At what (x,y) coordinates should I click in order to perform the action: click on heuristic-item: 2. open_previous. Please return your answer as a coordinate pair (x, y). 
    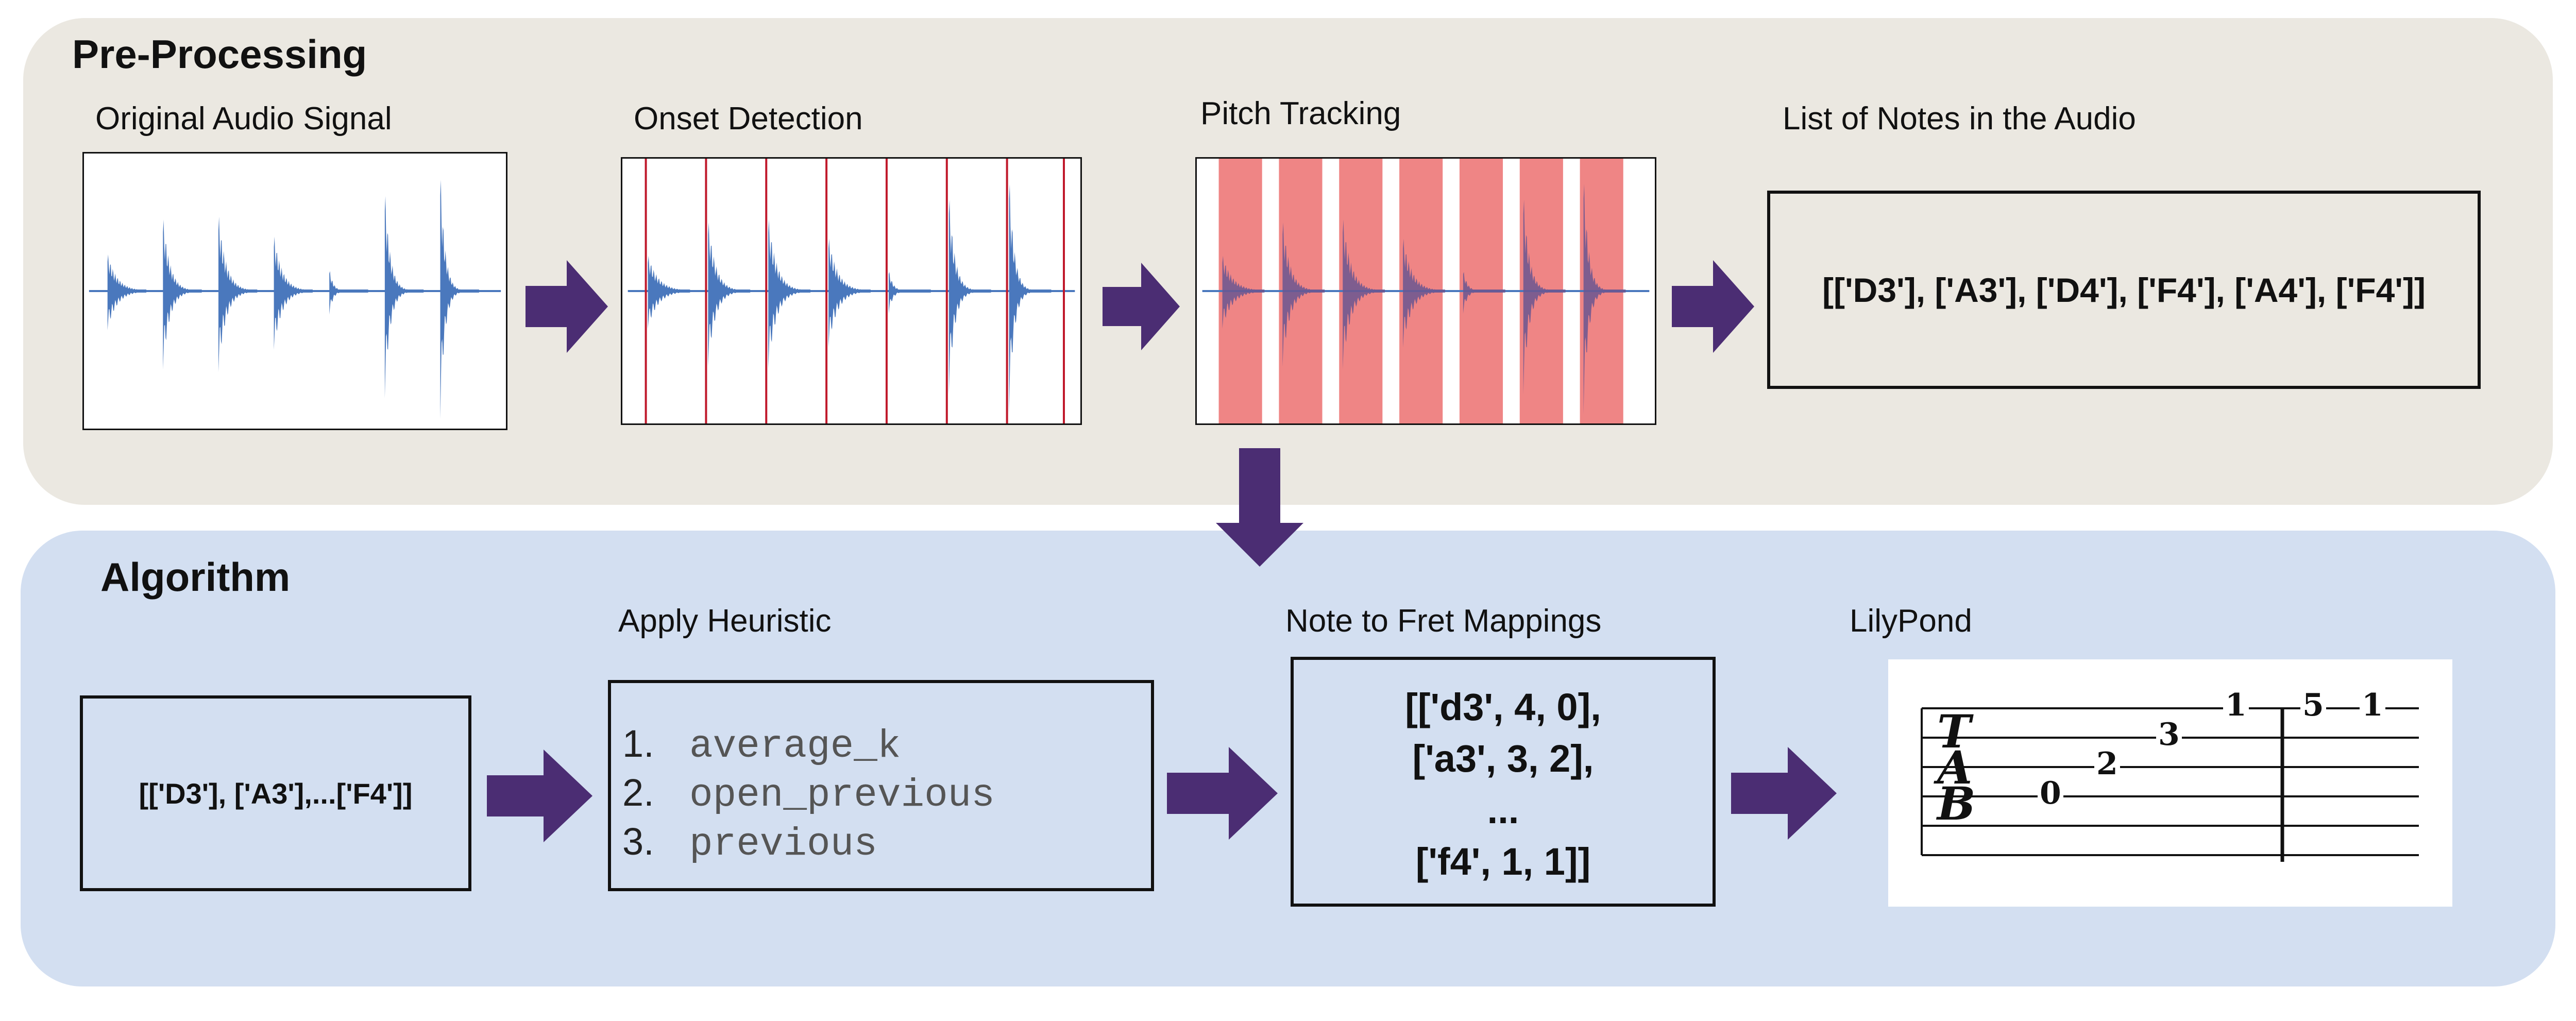
    Looking at the image, I should click on (886, 793).